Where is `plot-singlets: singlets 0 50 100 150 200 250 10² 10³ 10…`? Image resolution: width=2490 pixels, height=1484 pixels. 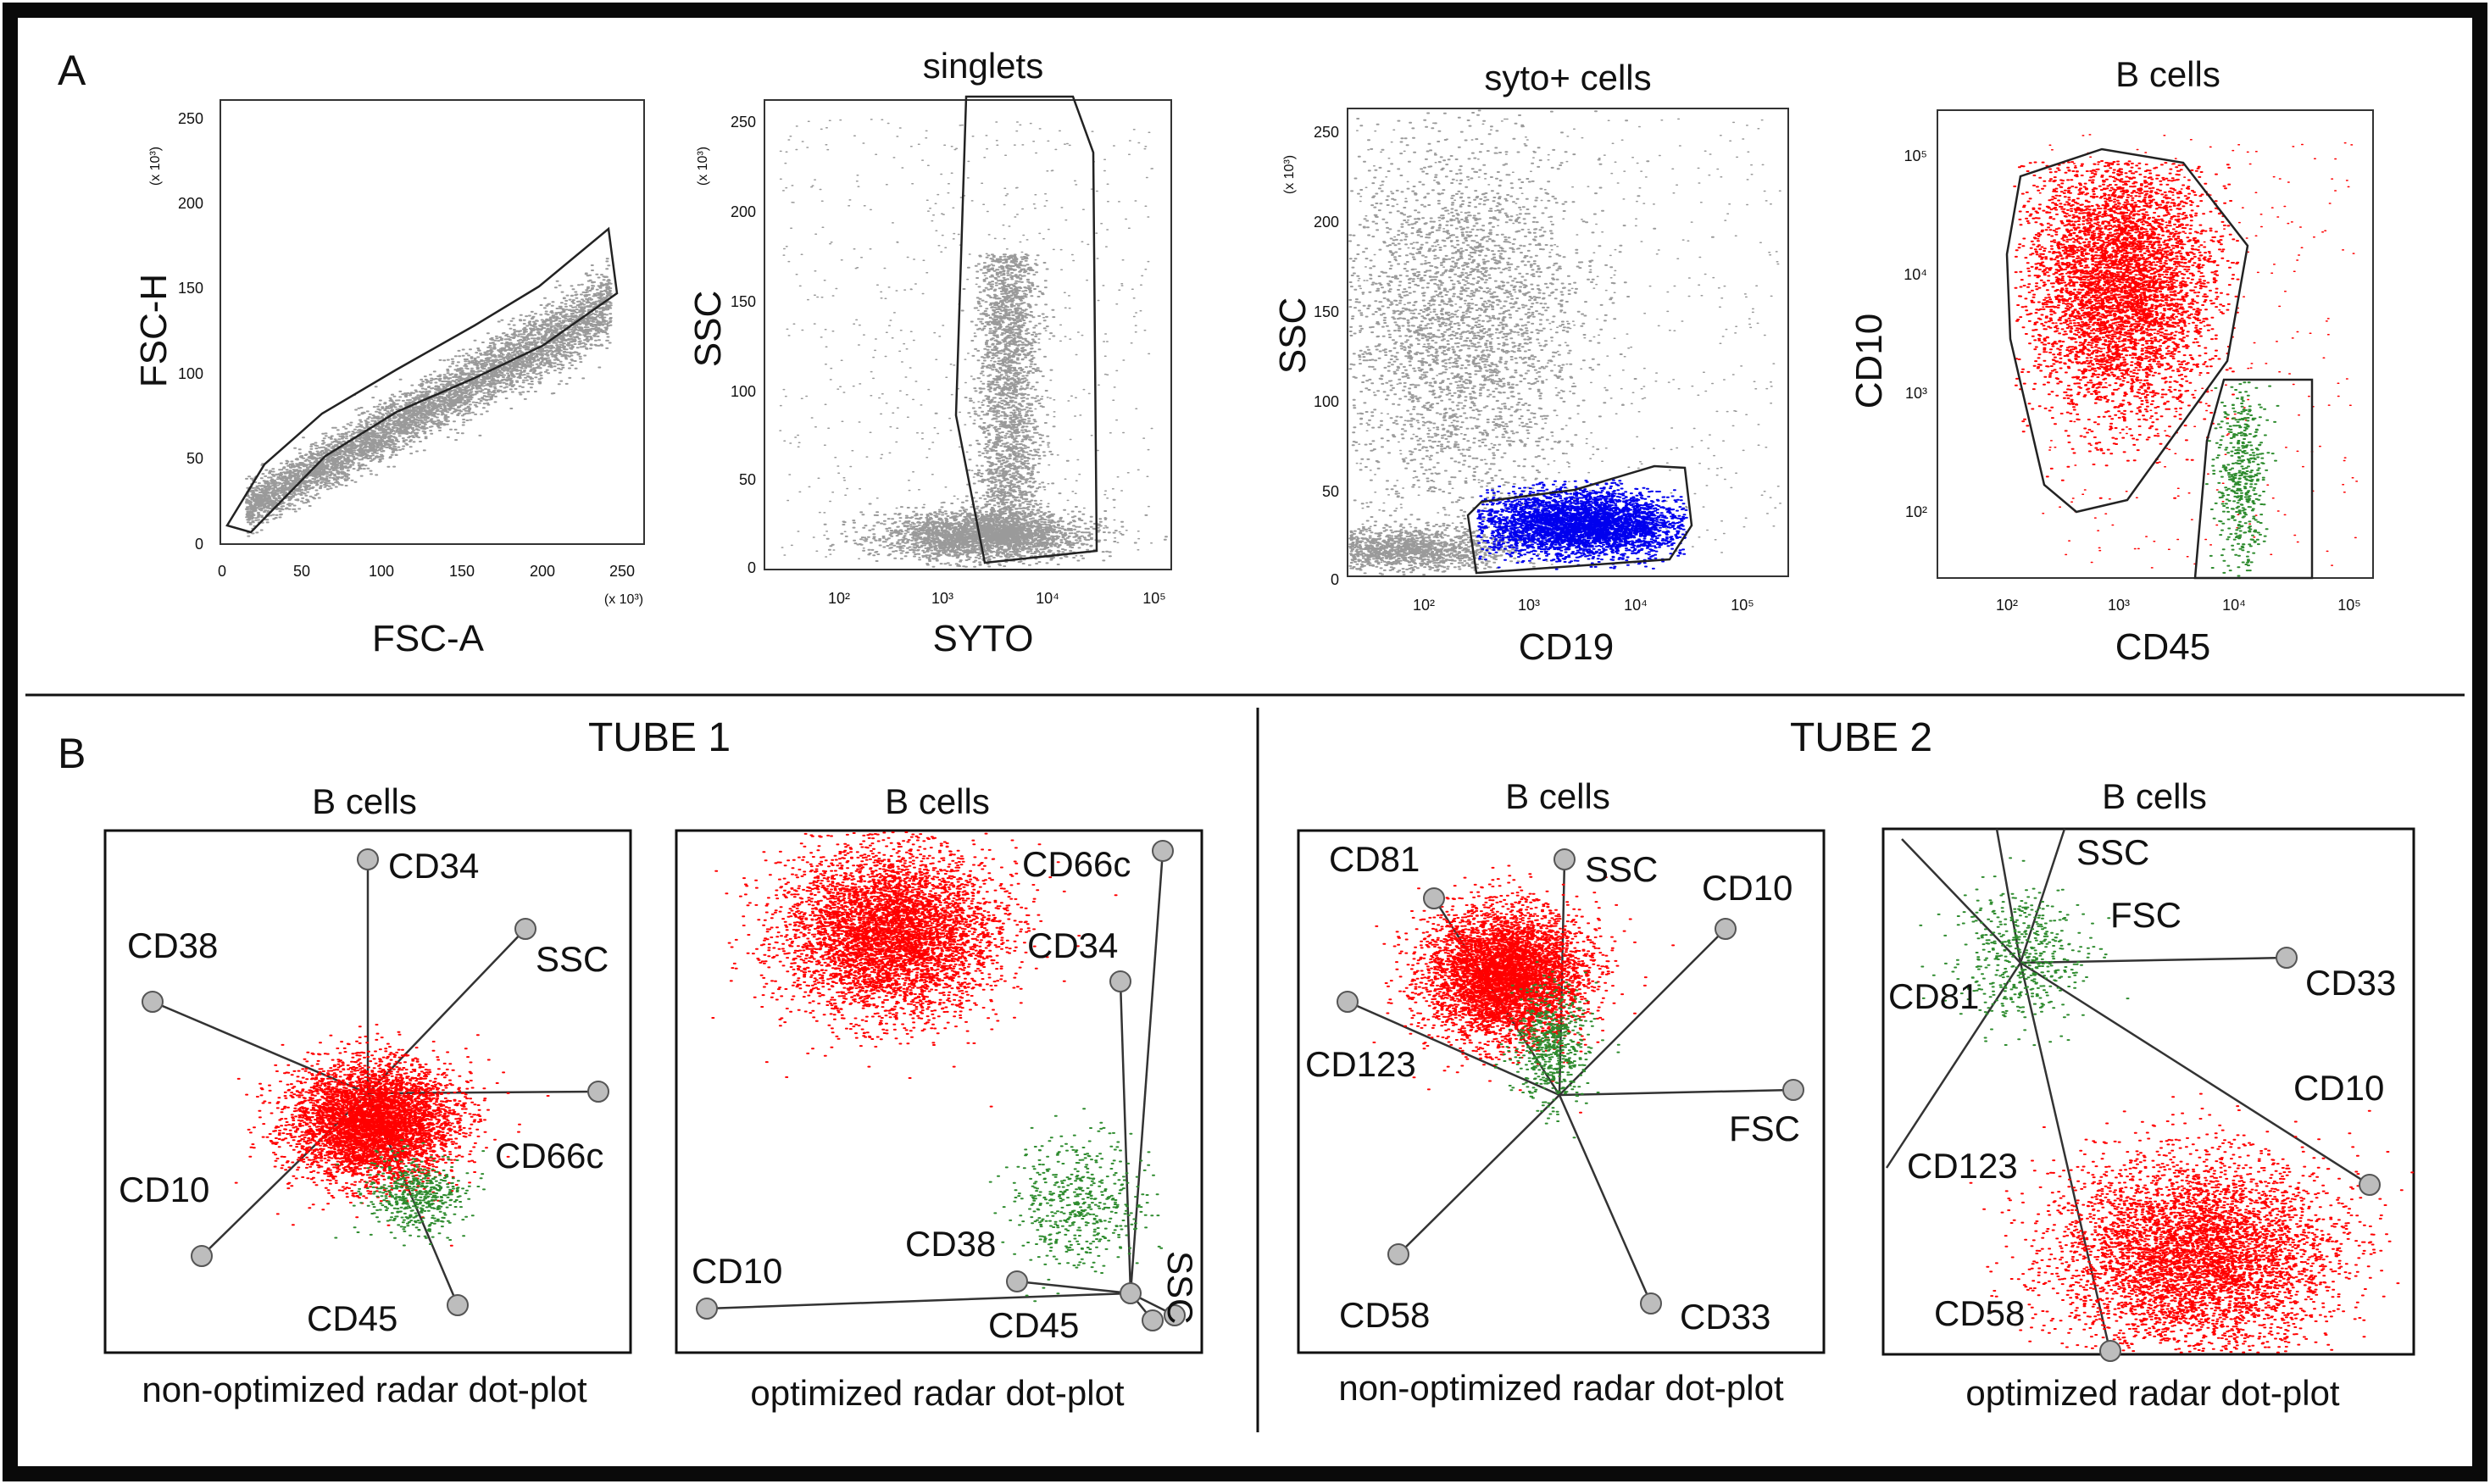 plot-singlets: singlets 0 50 100 150 200 250 10² 10³ 10… is located at coordinates (929, 353).